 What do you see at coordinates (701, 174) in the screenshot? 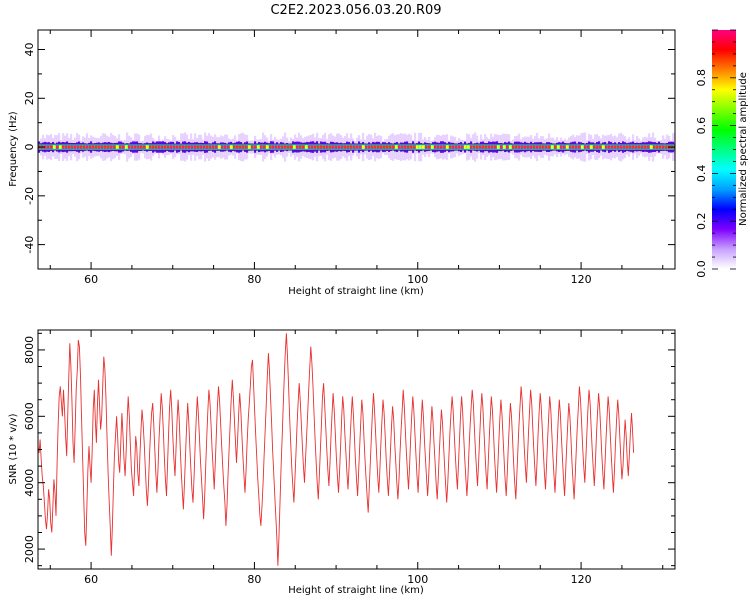
I see `colorbar-tick-label: 0.4` at bounding box center [701, 174].